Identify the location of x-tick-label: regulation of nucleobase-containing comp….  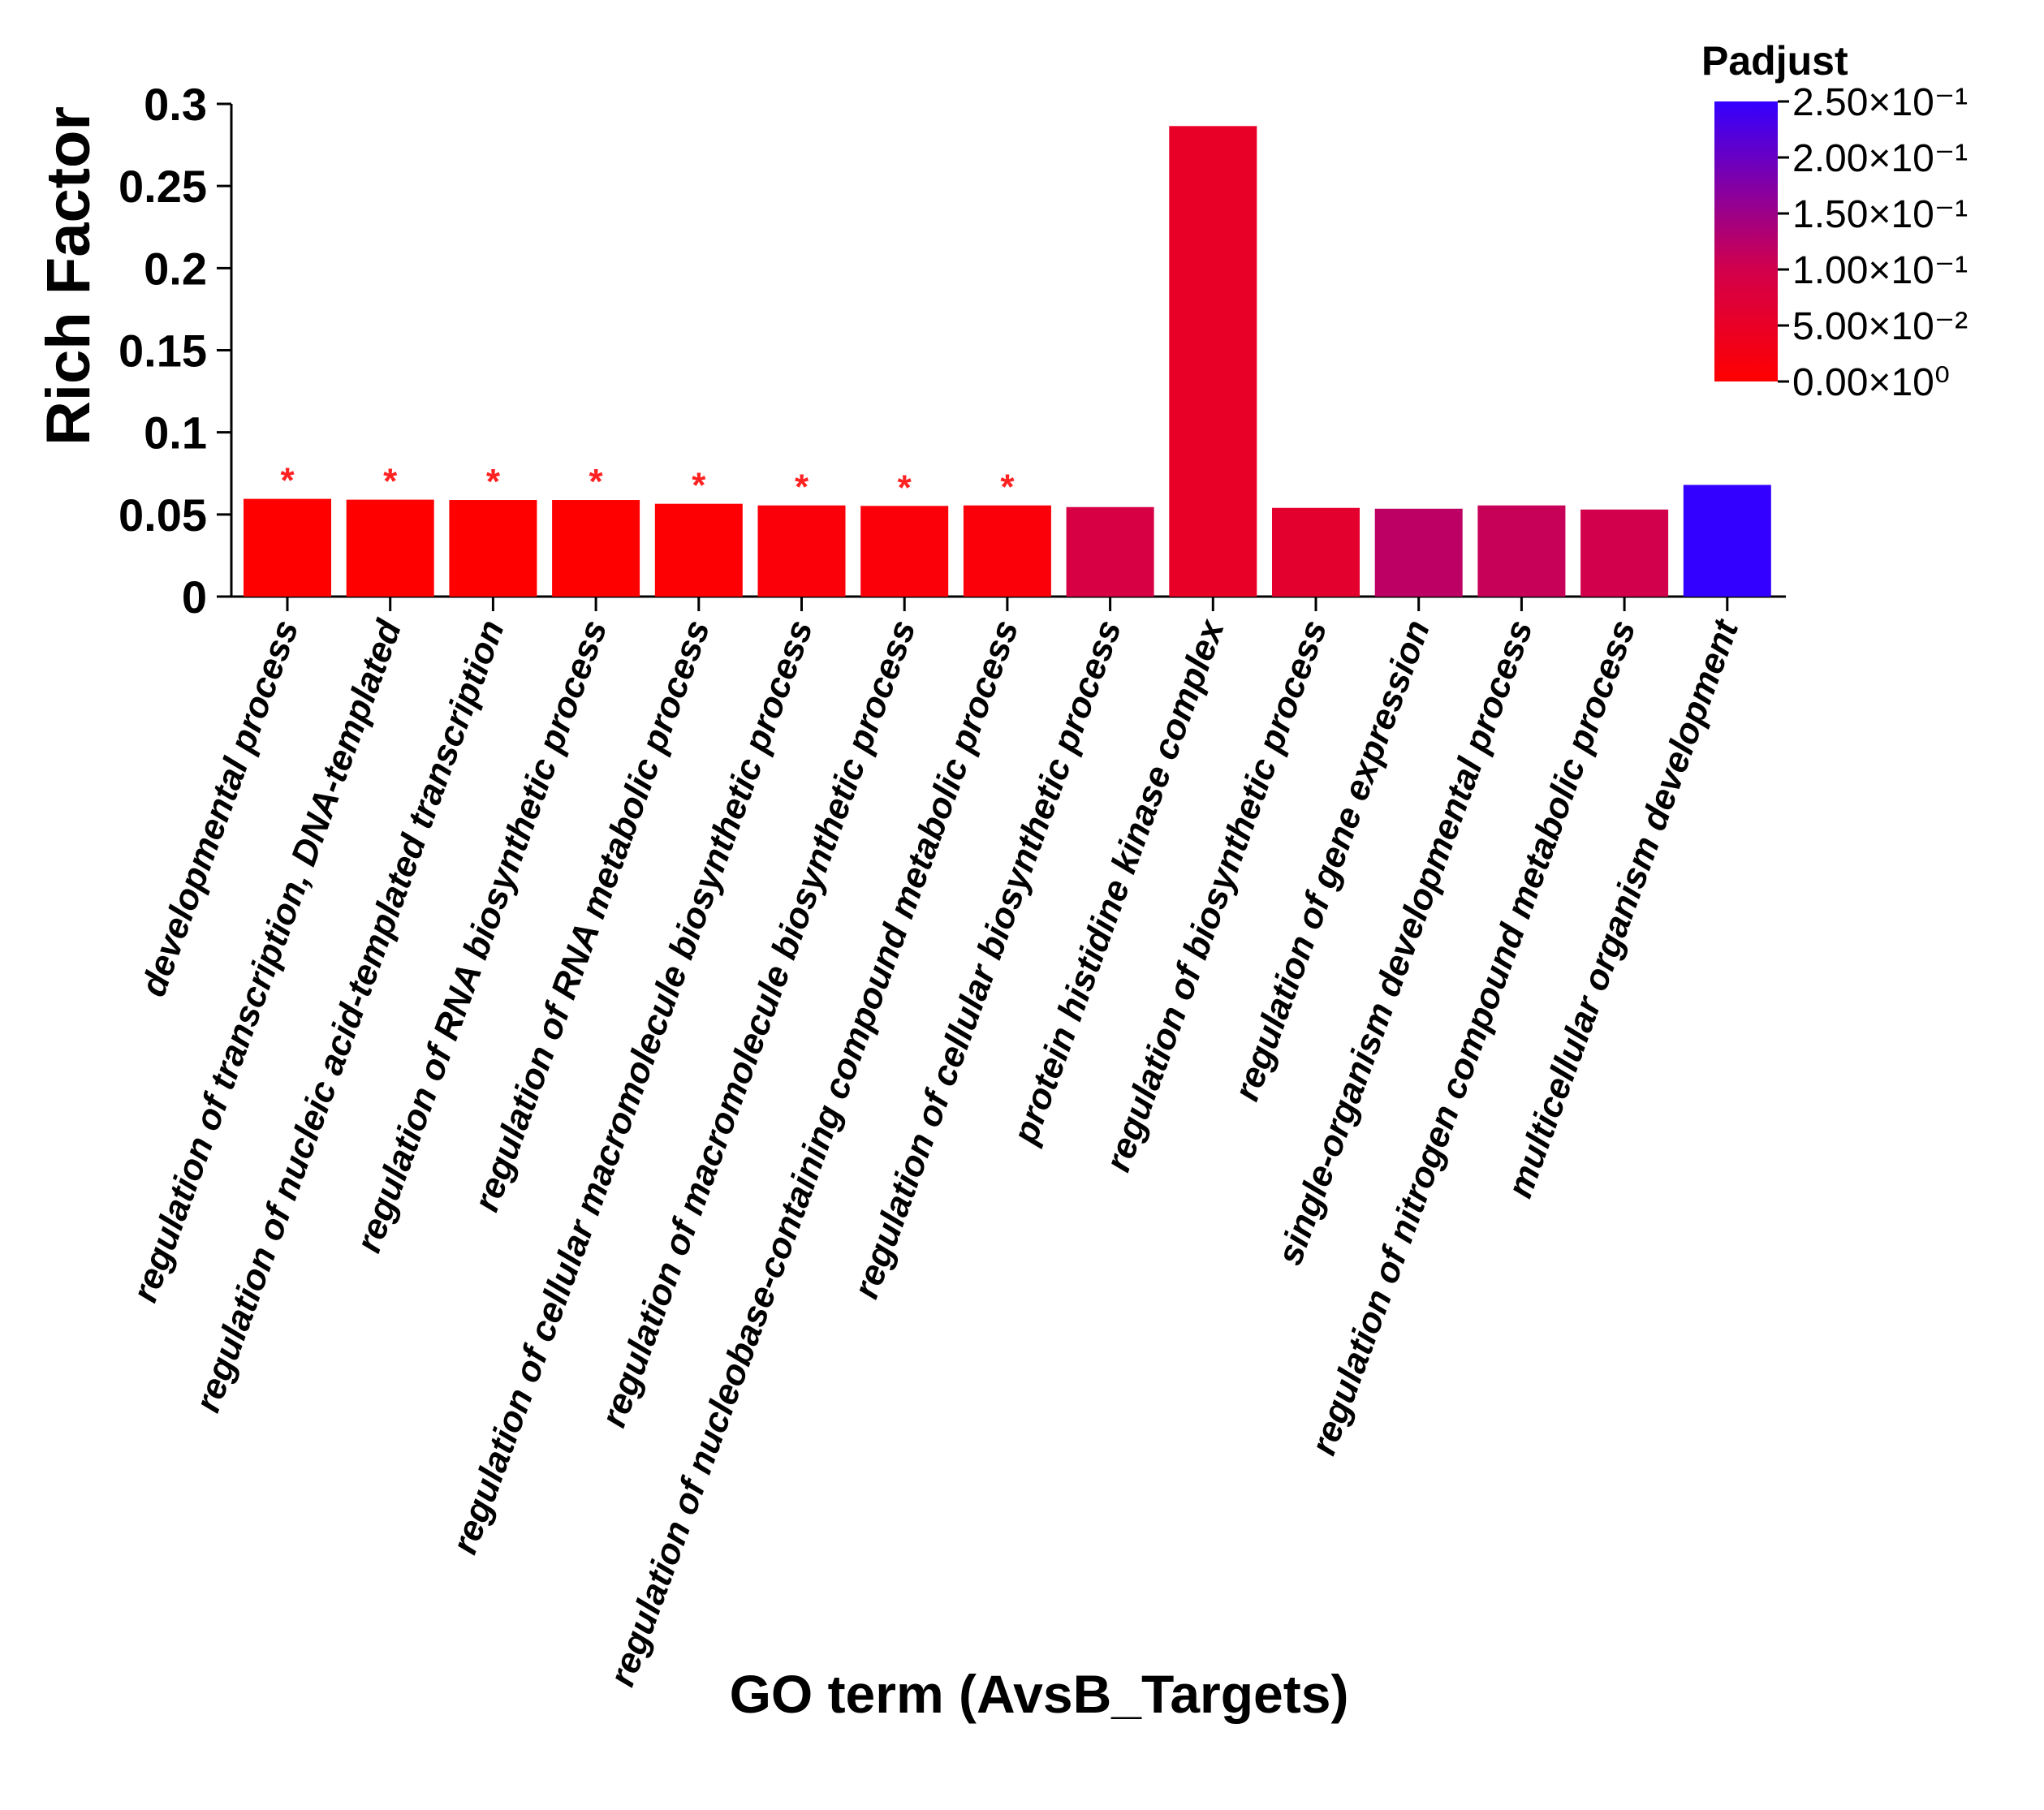
(815, 1153).